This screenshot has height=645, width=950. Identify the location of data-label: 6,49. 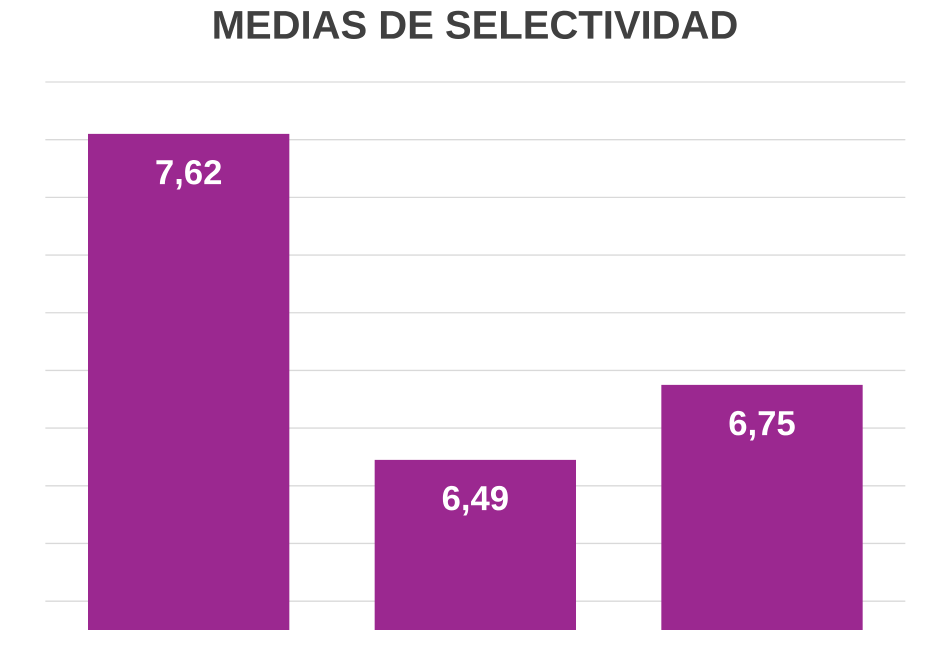
(475, 501).